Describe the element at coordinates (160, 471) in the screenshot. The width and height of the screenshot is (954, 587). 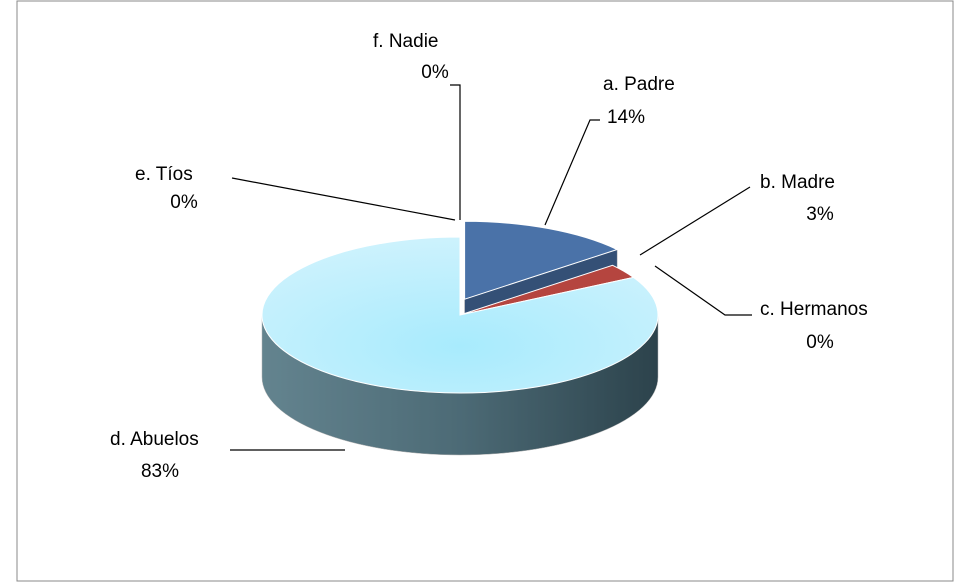
I see `slice-value: 83%` at that location.